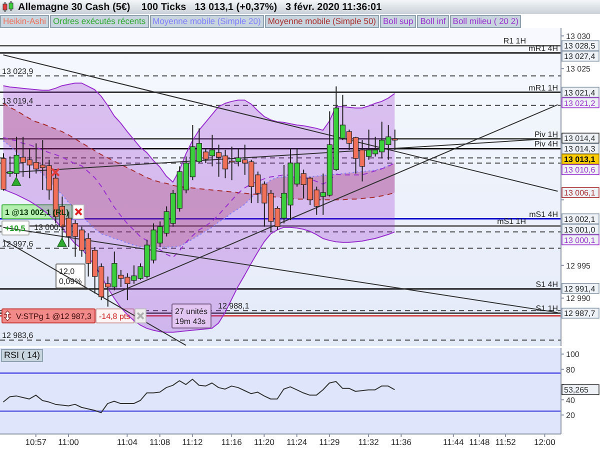 The width and height of the screenshot is (600, 450). I want to click on text: 13 001,0, so click(580, 229).